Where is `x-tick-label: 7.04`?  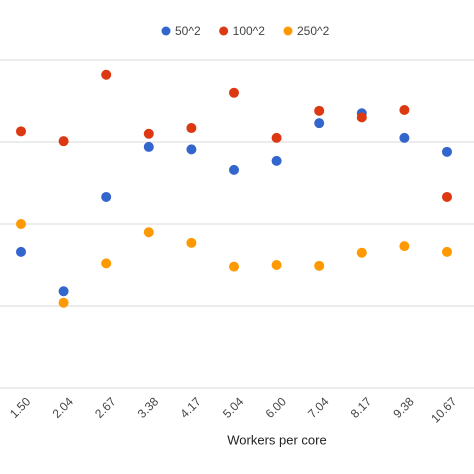
x-tick-label: 7.04 is located at coordinates (318, 407).